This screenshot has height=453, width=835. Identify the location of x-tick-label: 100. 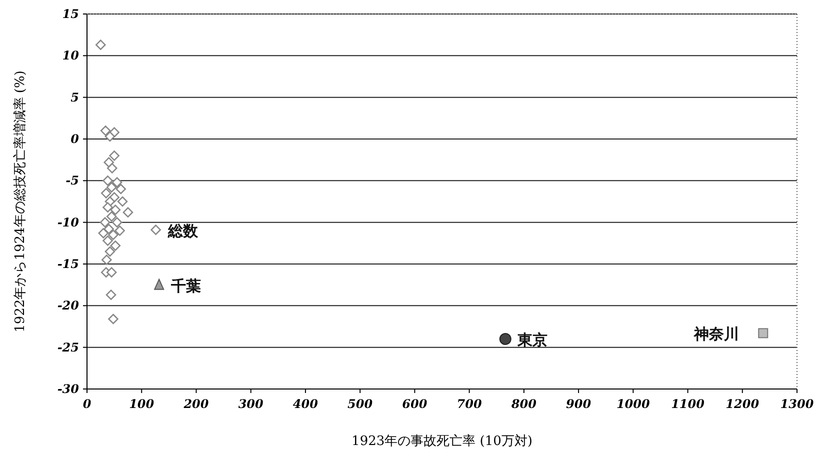
(142, 404).